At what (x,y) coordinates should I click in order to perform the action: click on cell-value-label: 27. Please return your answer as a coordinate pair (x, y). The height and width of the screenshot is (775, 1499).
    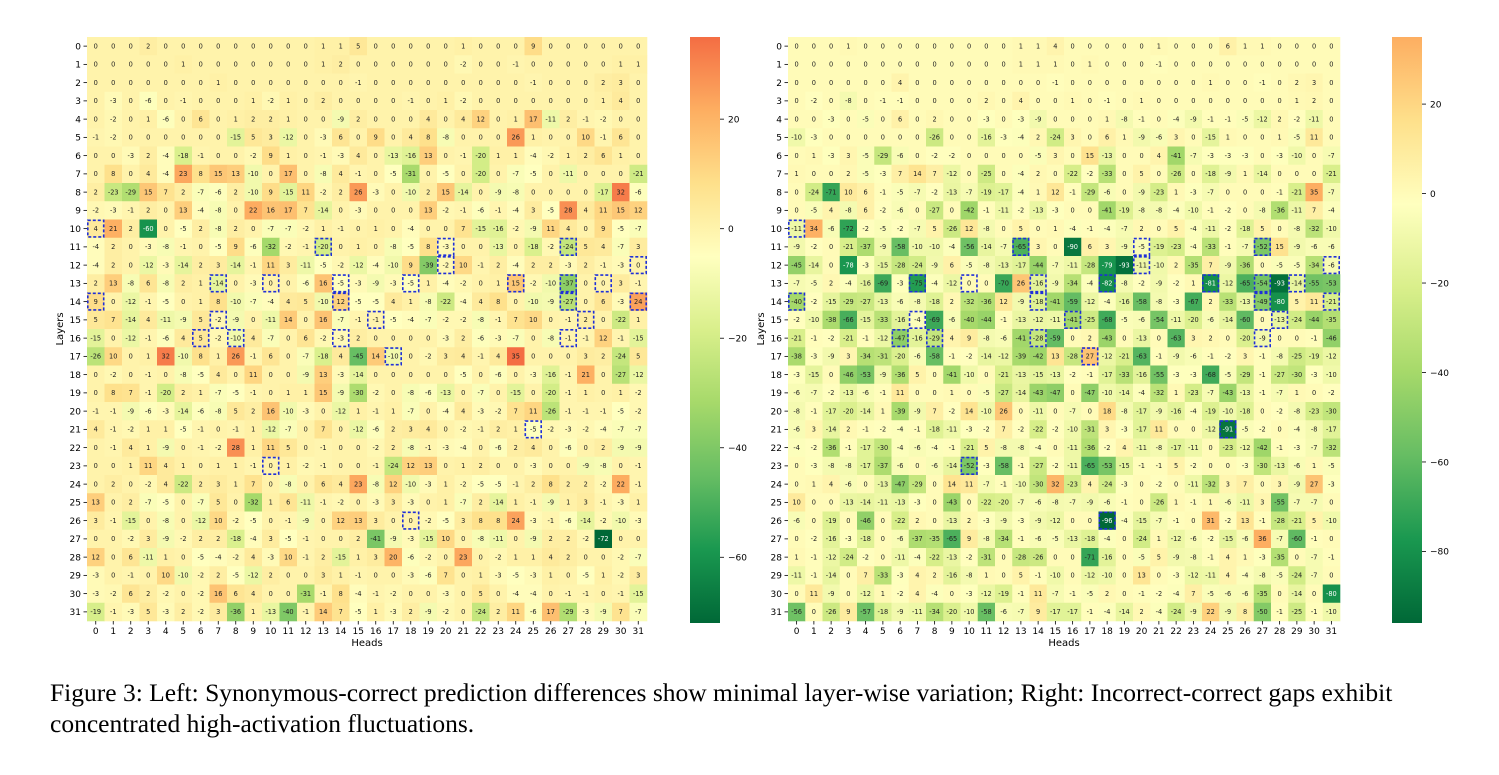
    Looking at the image, I should click on (1090, 357).